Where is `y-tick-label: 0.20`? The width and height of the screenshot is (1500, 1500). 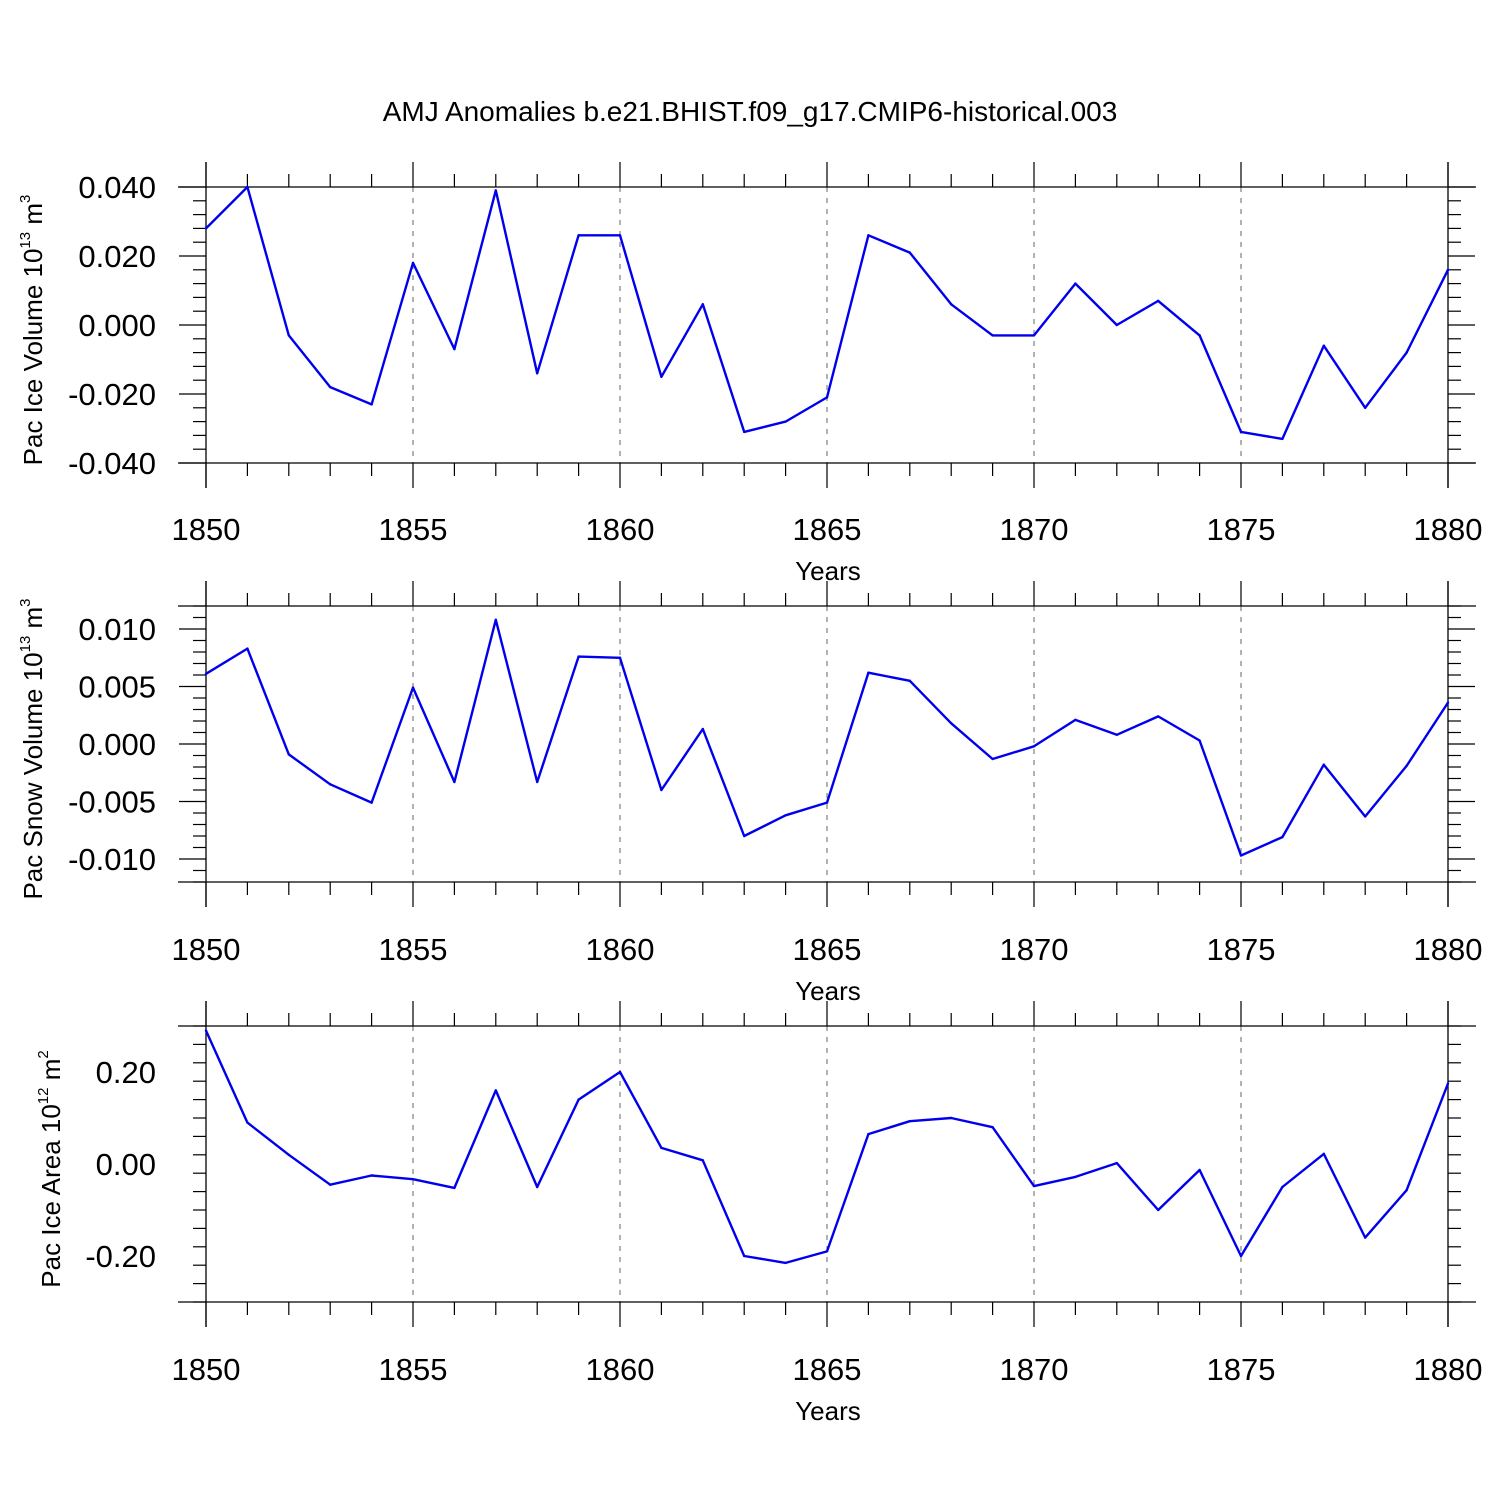 y-tick-label: 0.20 is located at coordinates (126, 1072).